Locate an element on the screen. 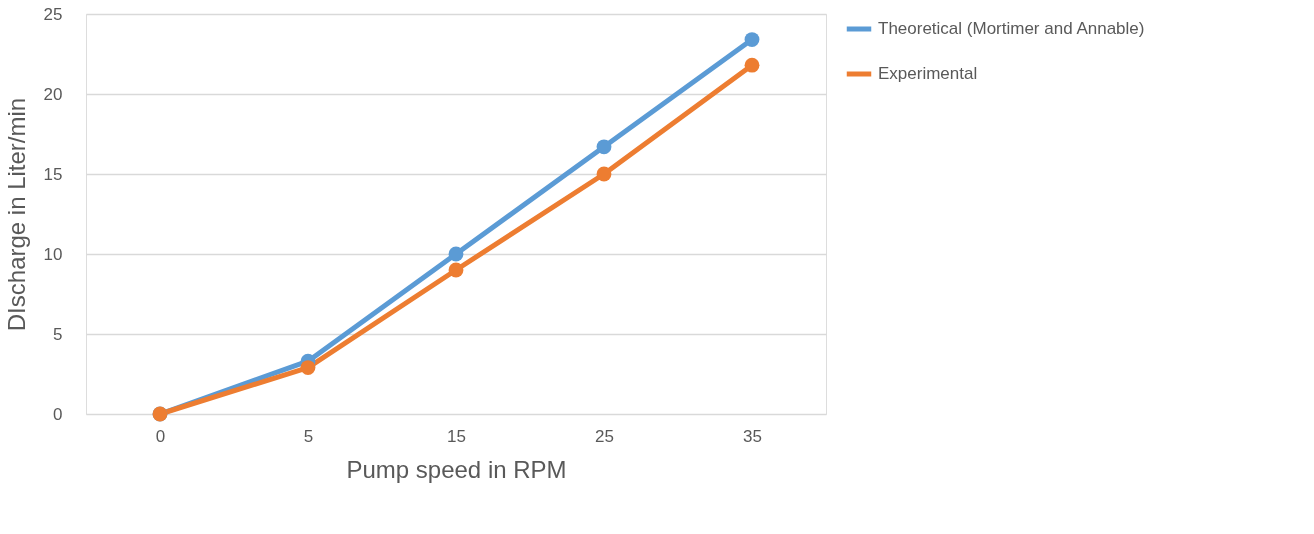 This screenshot has height=534, width=1314. x-tick-label: 15 is located at coordinates (456, 436).